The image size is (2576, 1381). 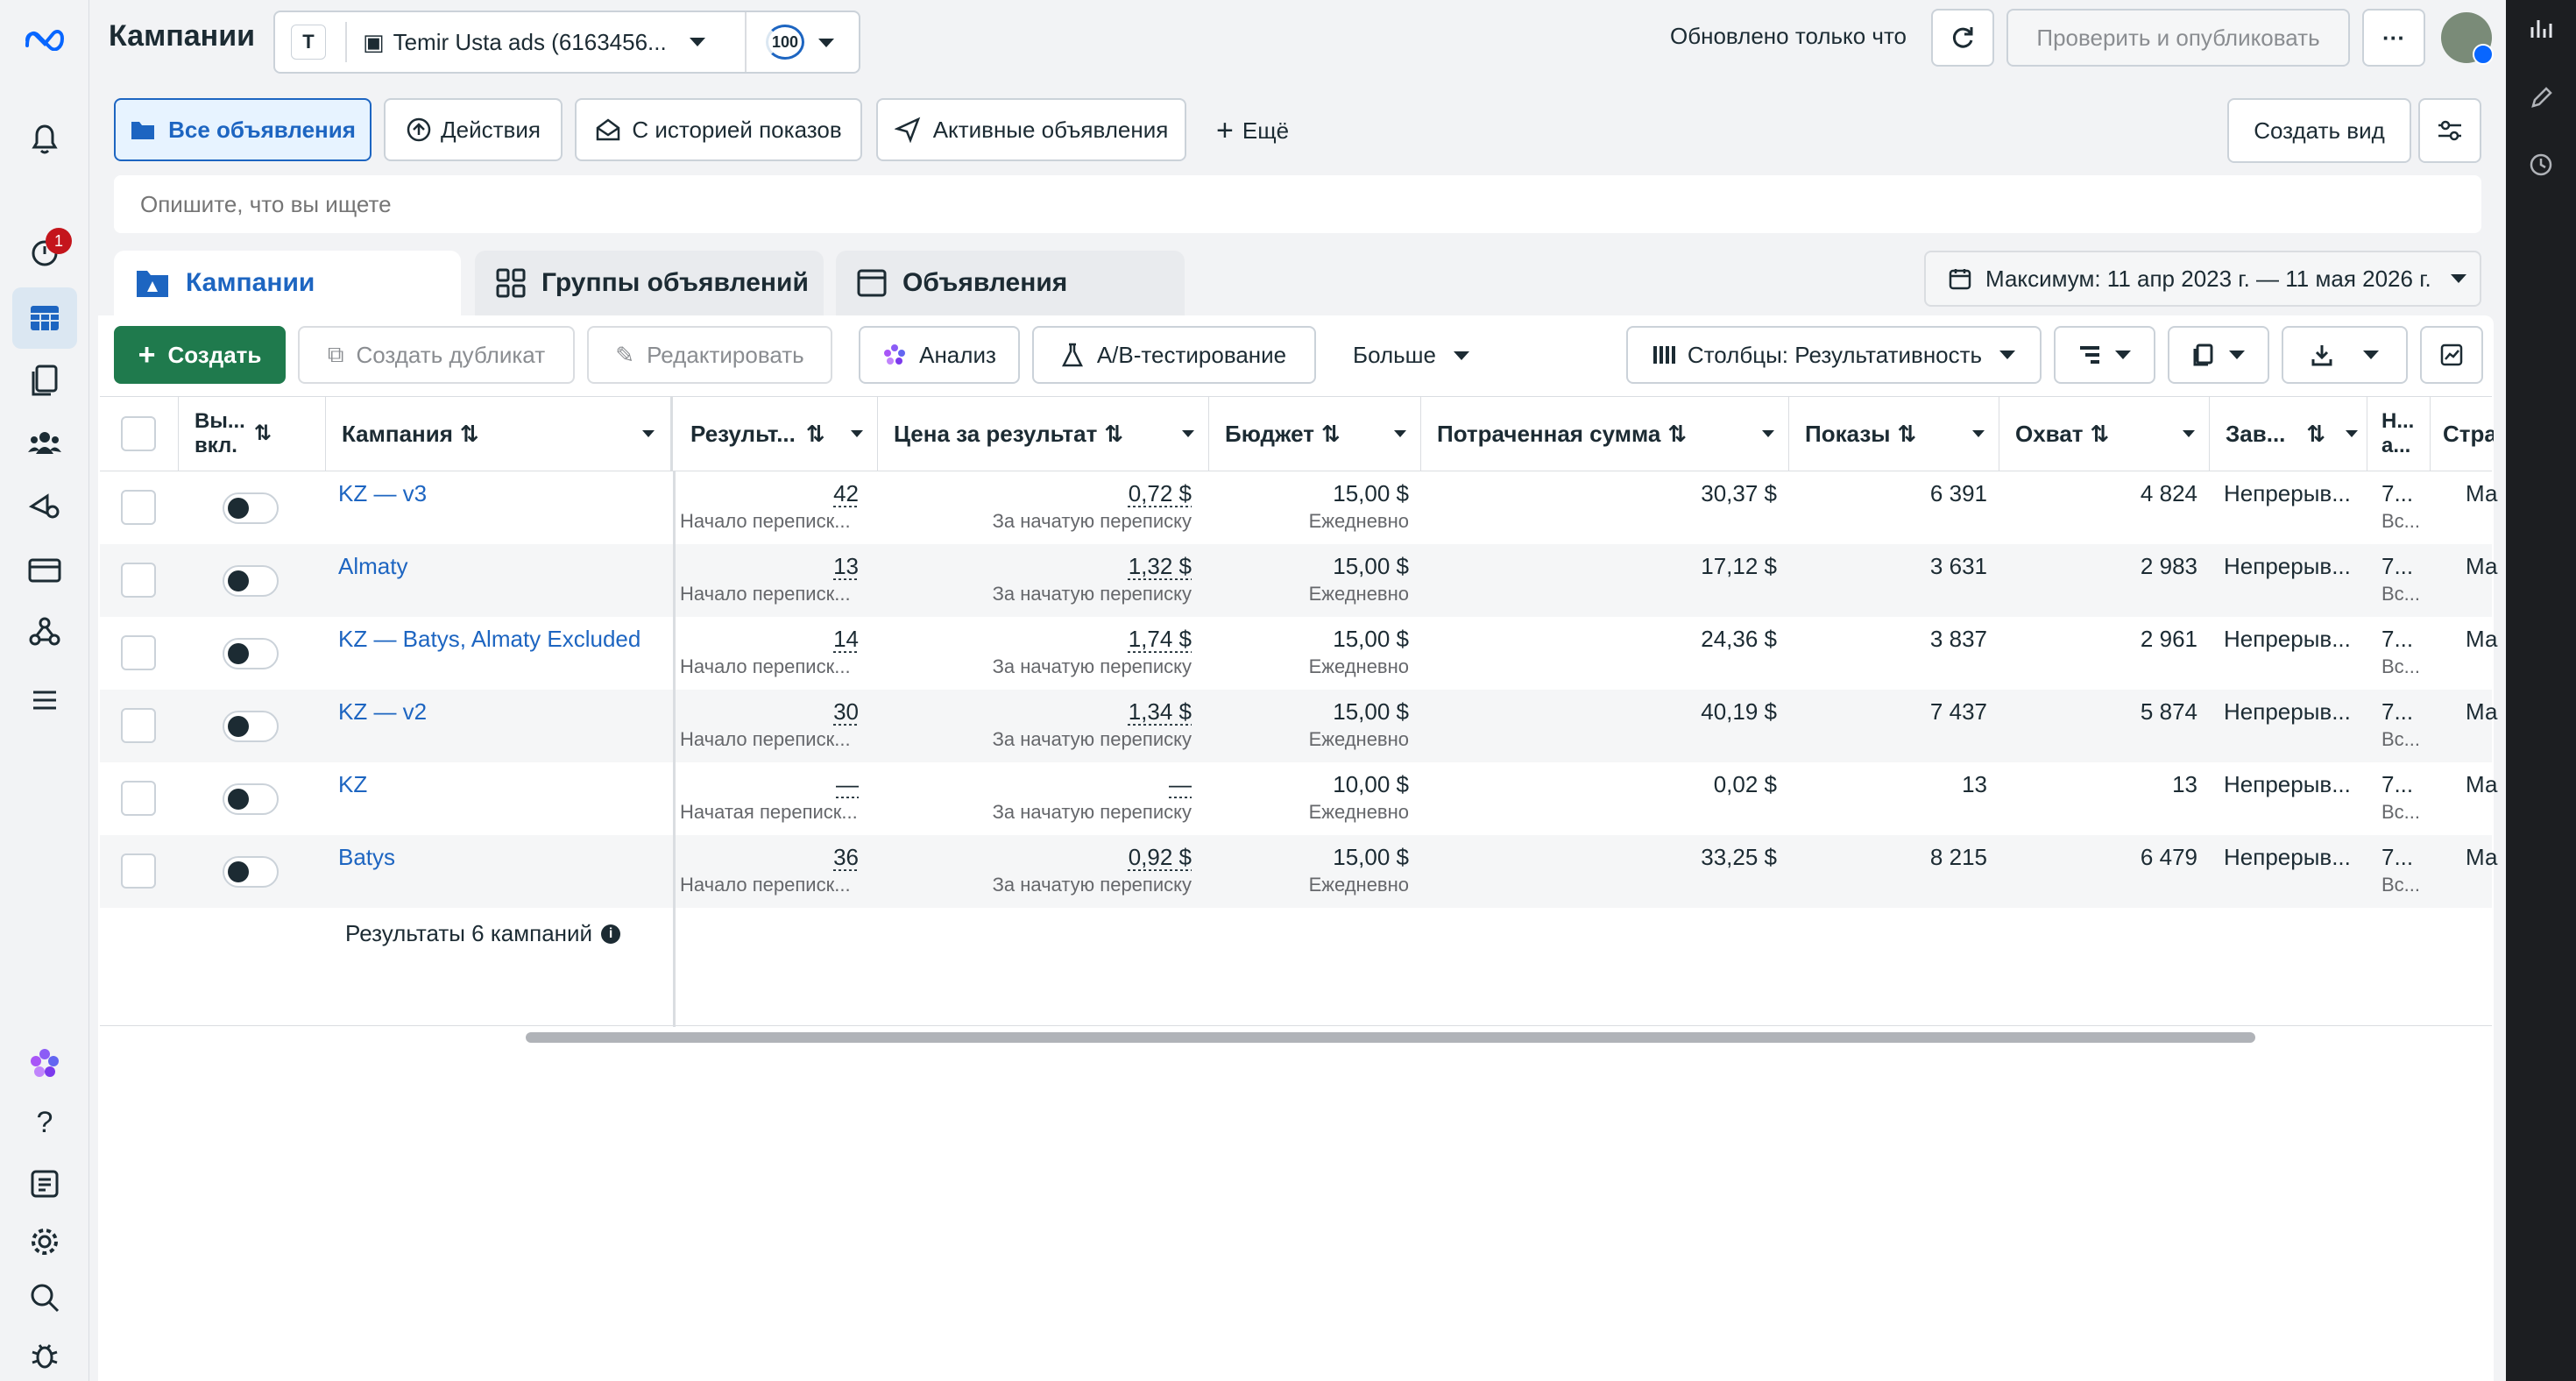 What do you see at coordinates (2393, 38) in the screenshot?
I see `more-options-button: ···` at bounding box center [2393, 38].